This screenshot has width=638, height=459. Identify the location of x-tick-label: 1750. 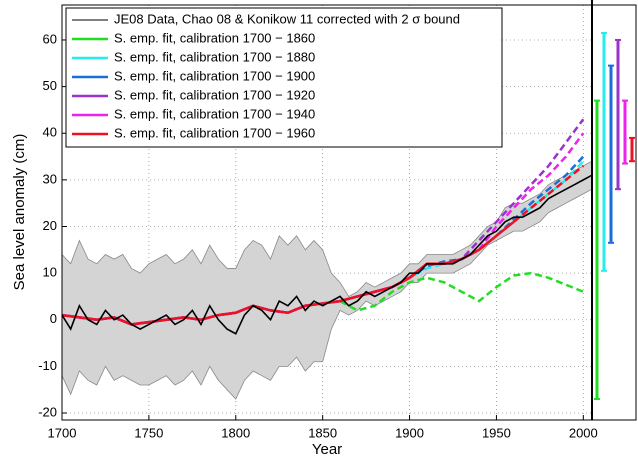
(148, 432).